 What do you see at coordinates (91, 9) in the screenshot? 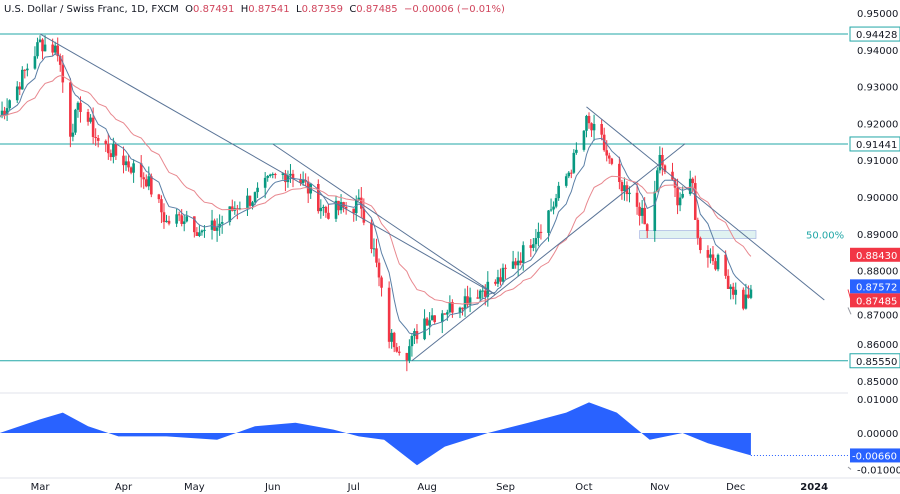
I see `symbol-title: U.S. Dollar / Swiss Franc, 1D, FXCM` at bounding box center [91, 9].